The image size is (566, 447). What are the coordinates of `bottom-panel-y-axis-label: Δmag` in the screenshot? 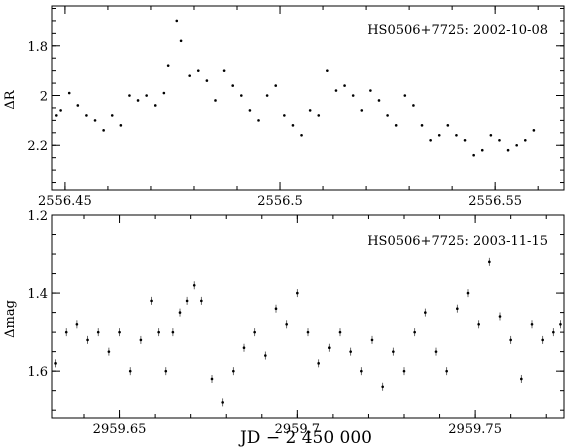 It's located at (10, 319).